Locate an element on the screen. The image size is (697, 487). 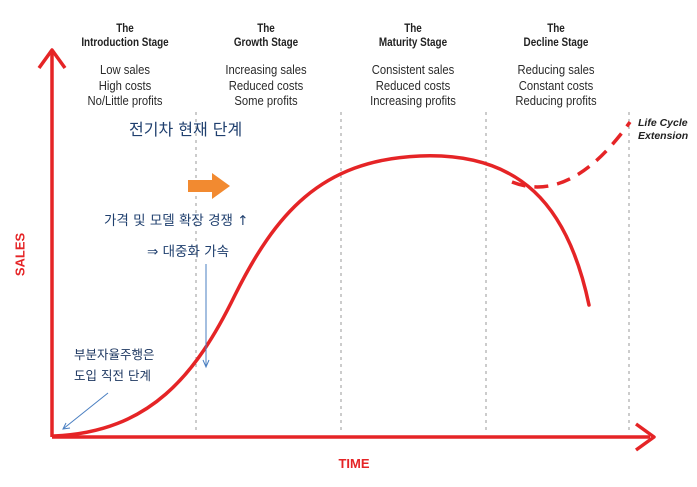
extension-label-line: Extension is located at coordinates (663, 136).